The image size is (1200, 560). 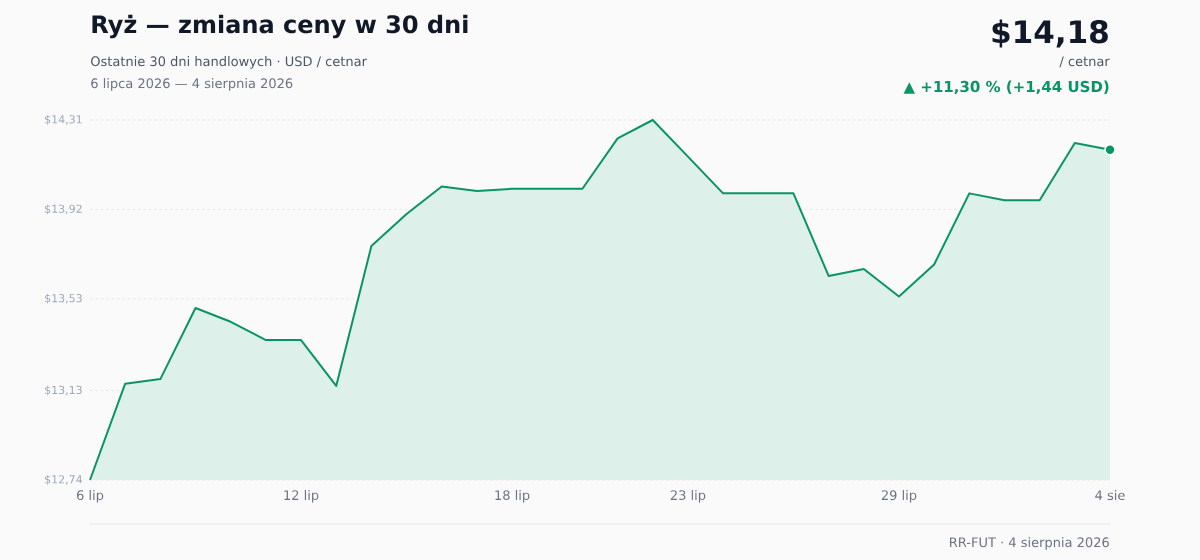 I want to click on x-tick-label: 18 lip, so click(x=512, y=496).